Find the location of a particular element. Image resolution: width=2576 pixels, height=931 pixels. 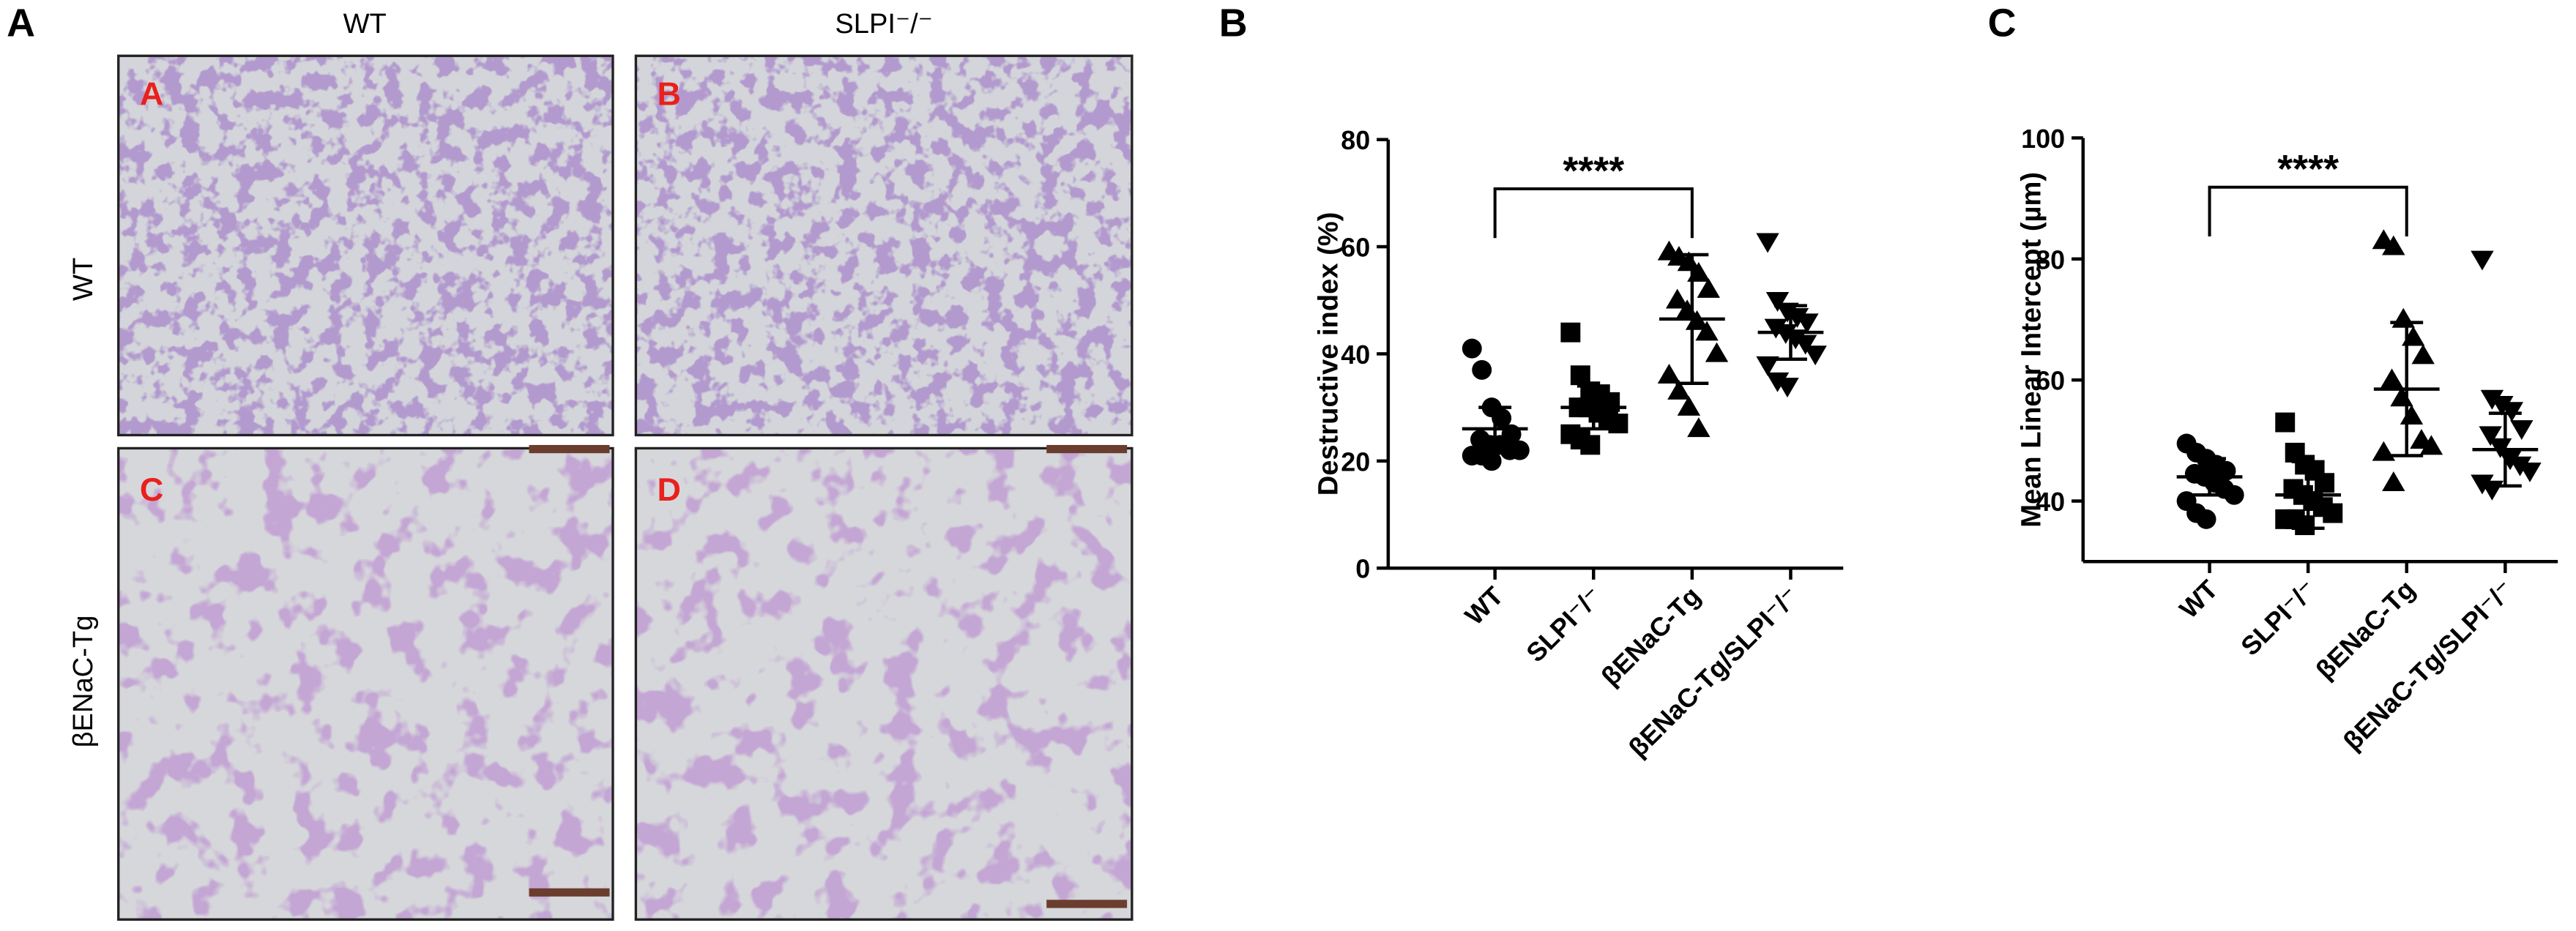

row-header: βENaC-Tg is located at coordinates (83, 682).